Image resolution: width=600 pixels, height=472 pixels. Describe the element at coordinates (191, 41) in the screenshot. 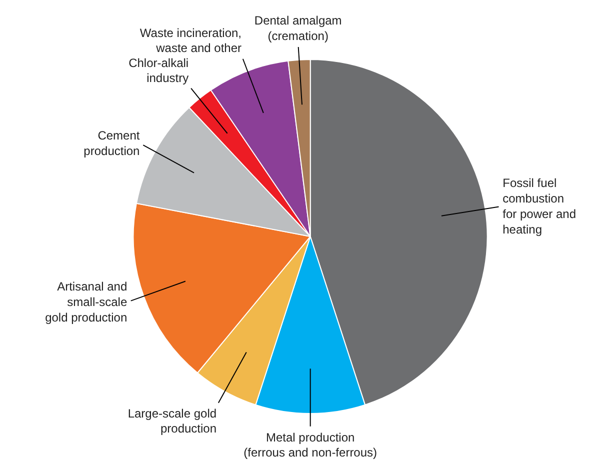

I see `slice-label: Waste incineration, waste and other` at that location.